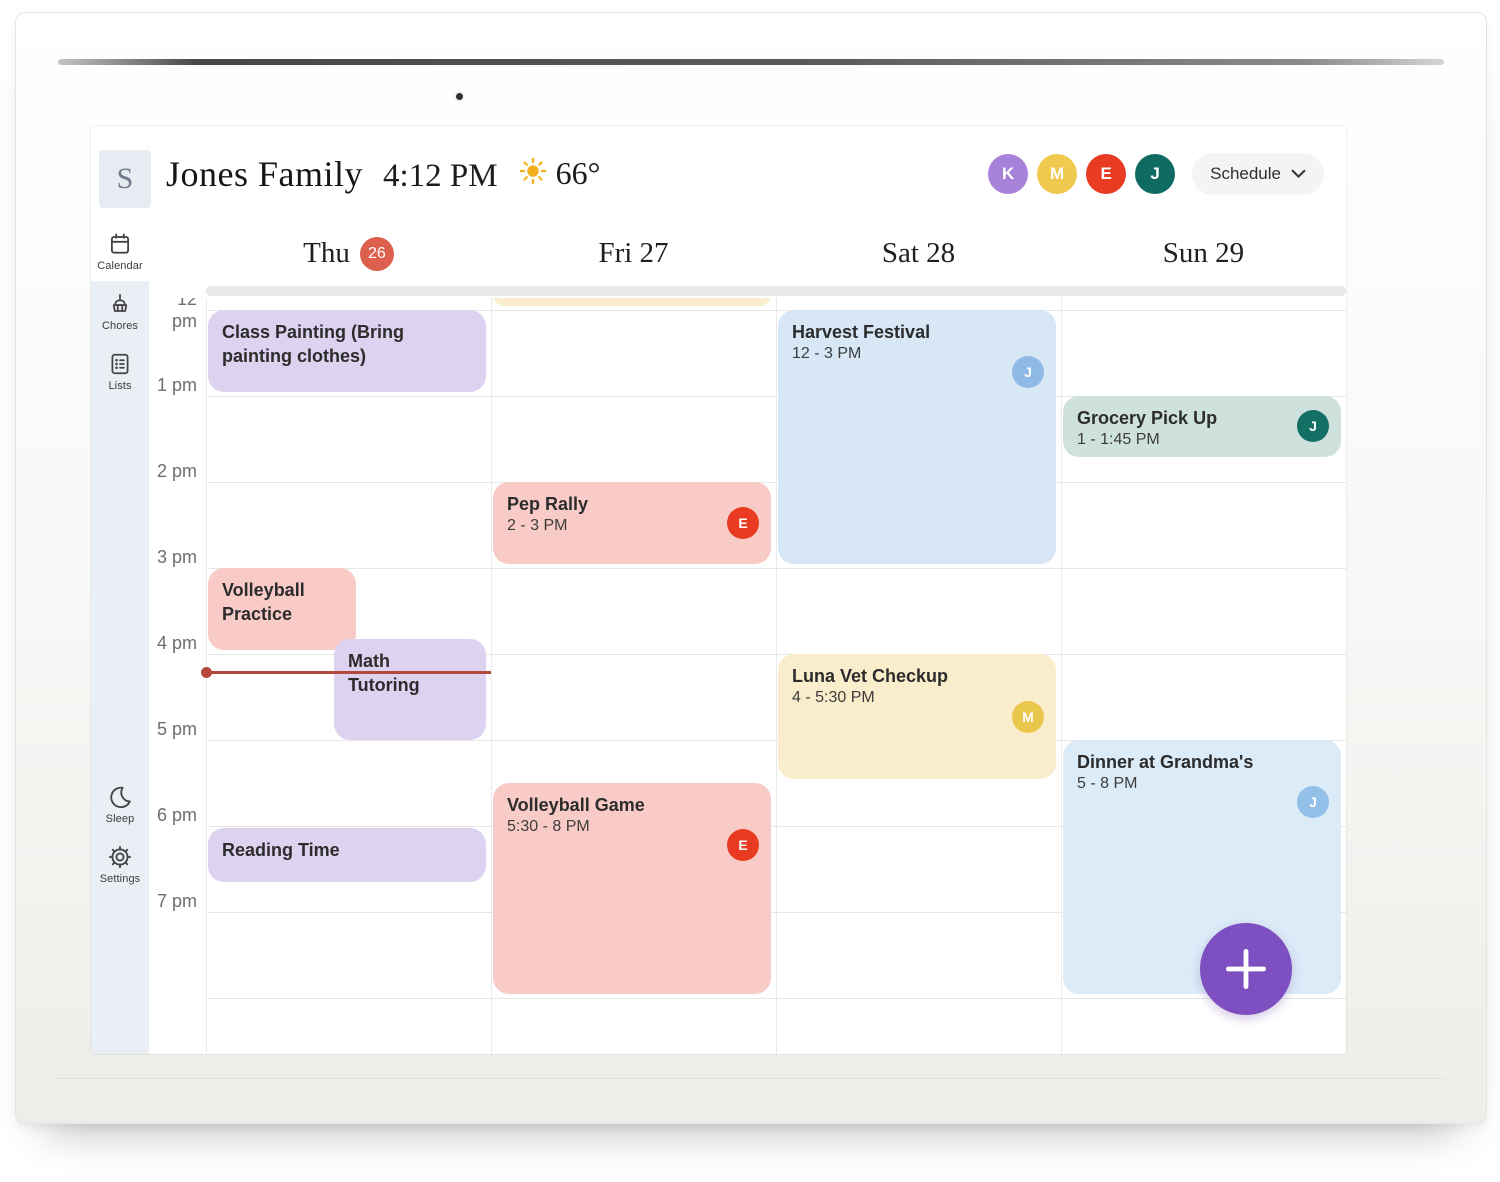 The height and width of the screenshot is (1182, 1500). I want to click on sidebar-item-label: Chores, so click(120, 326).